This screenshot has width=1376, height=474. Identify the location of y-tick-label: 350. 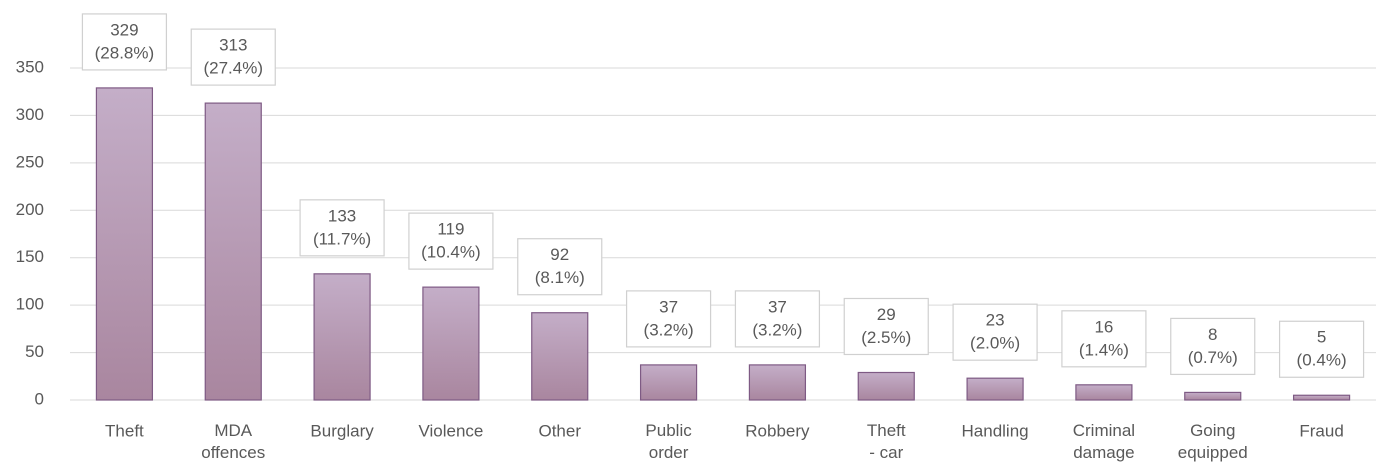
(30, 66).